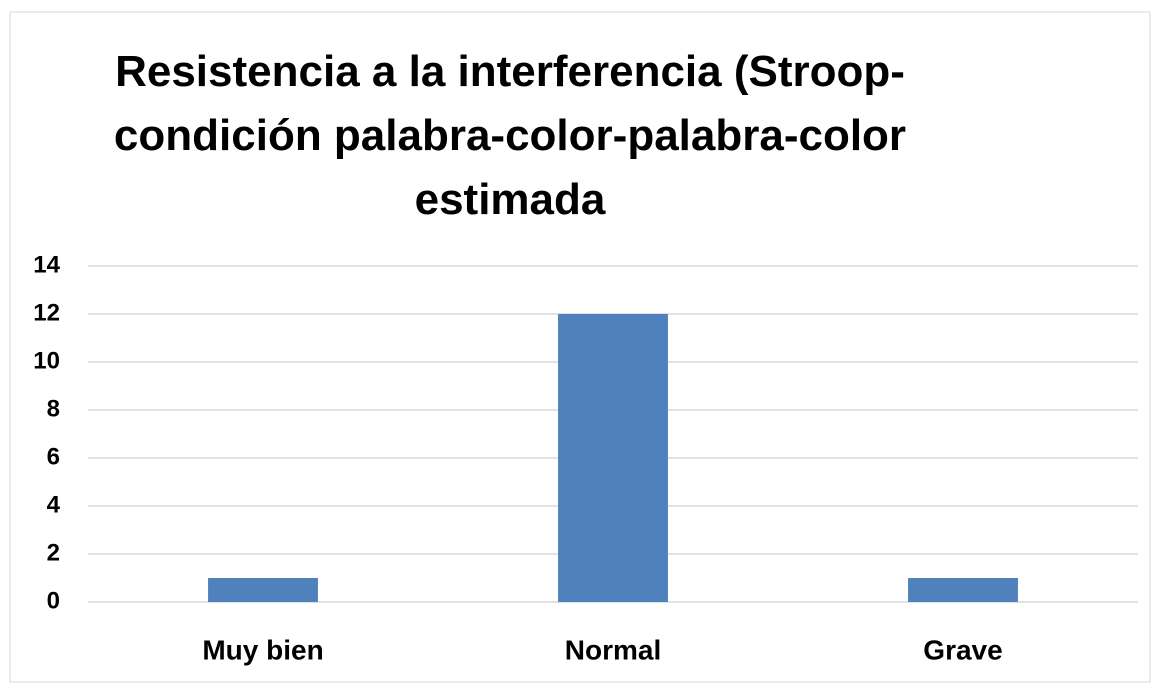 The image size is (1156, 683). Describe the element at coordinates (54, 504) in the screenshot. I see `y-tick-label: 4` at that location.